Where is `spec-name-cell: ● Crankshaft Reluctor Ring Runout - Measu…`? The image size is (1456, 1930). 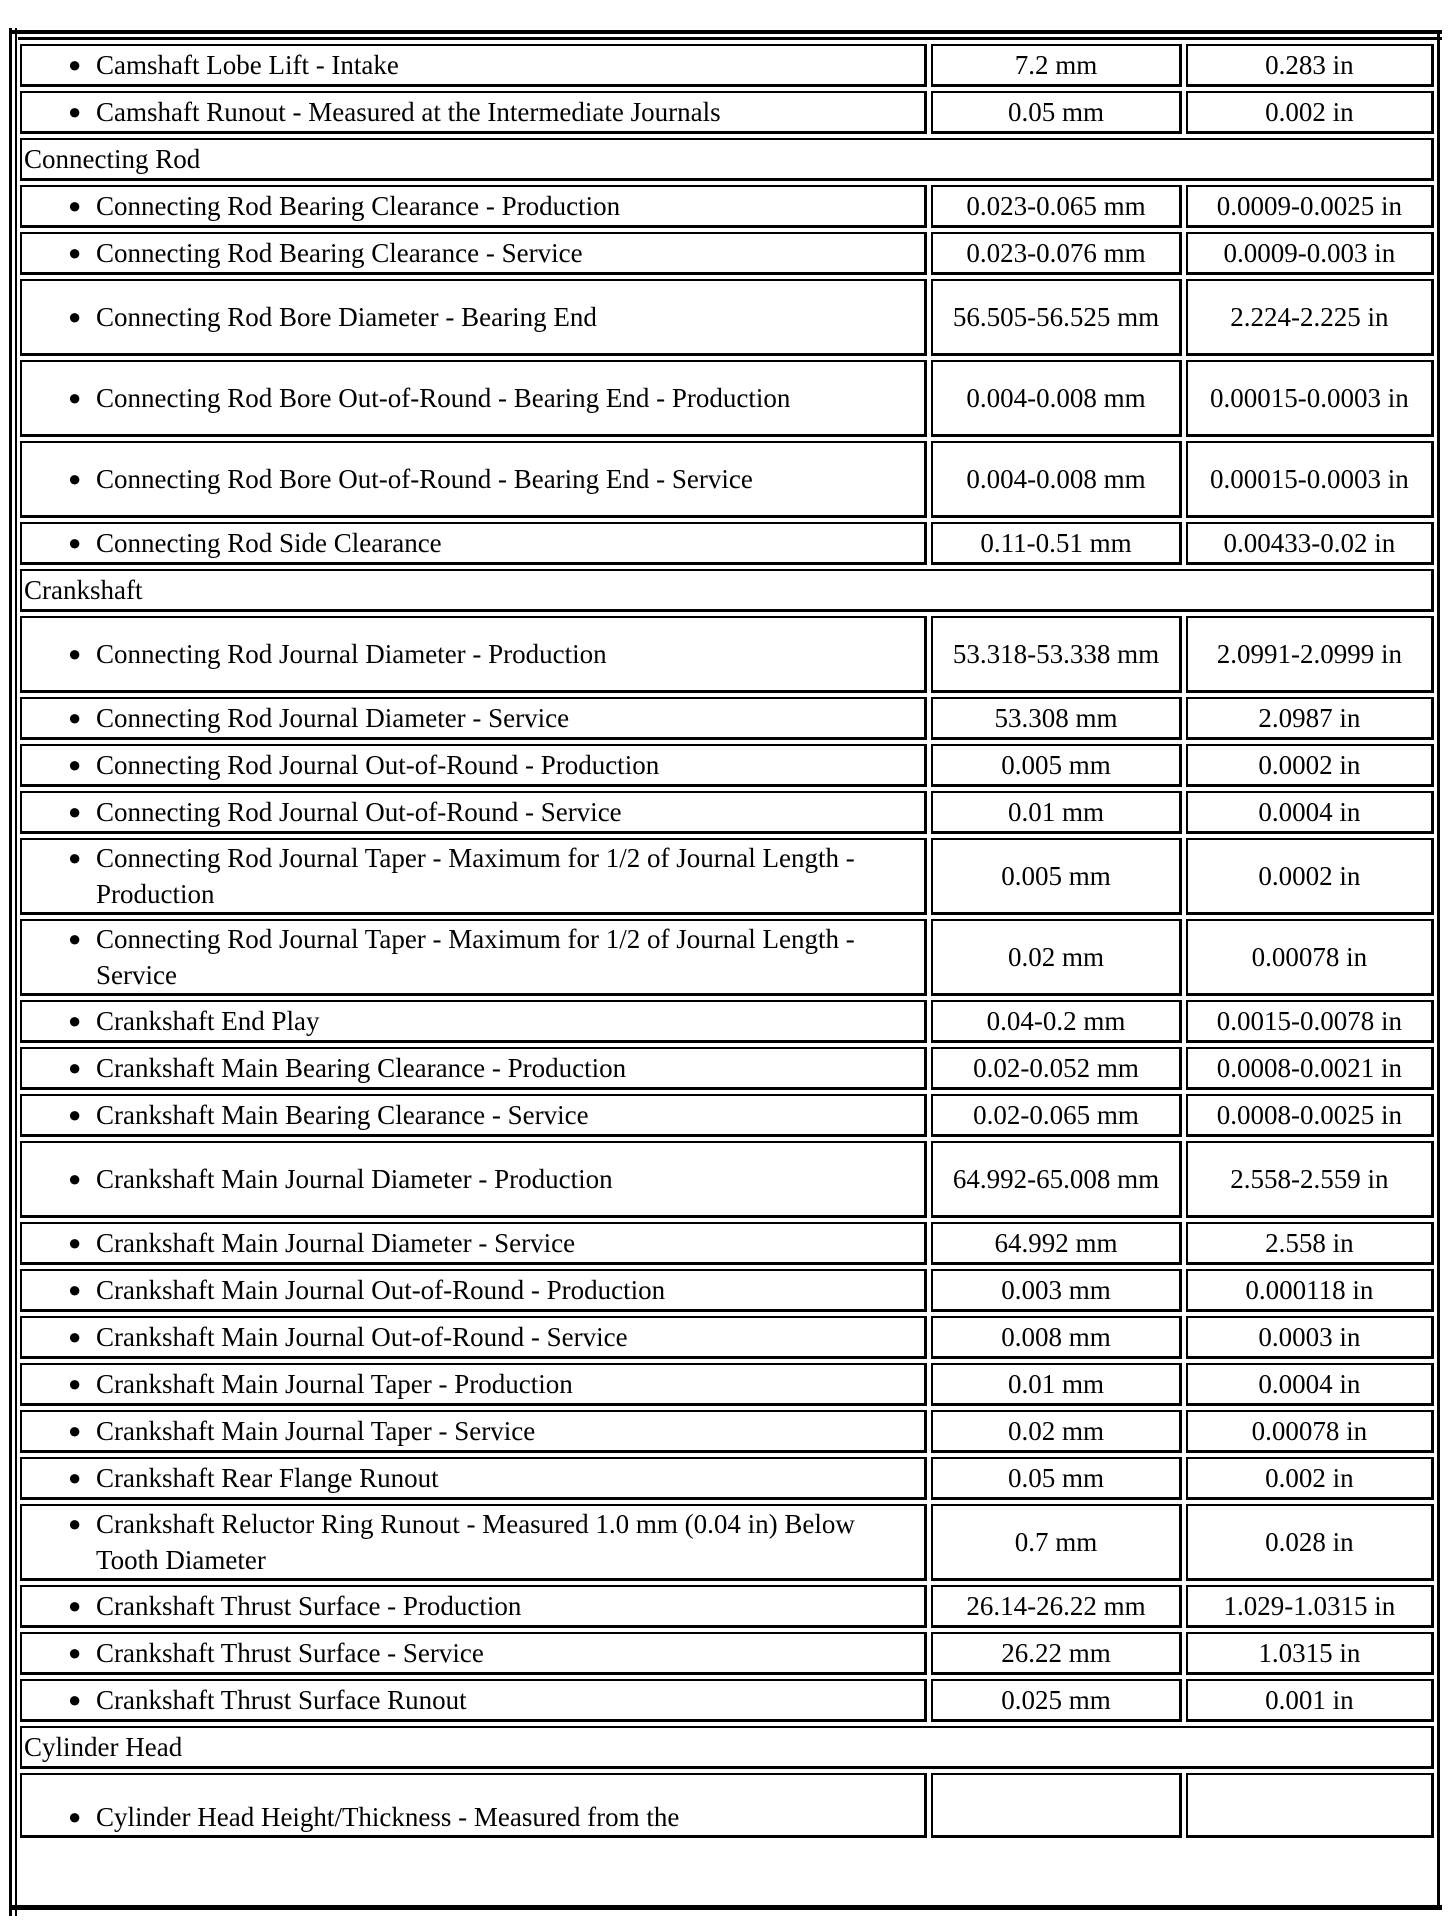 spec-name-cell: ● Crankshaft Reluctor Ring Runout - Measu… is located at coordinates (474, 1542).